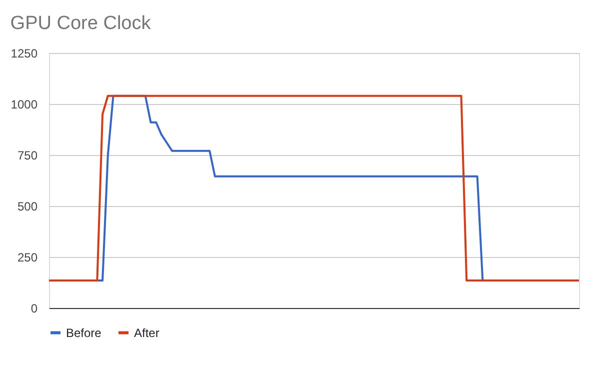 This screenshot has width=600, height=371. What do you see at coordinates (27, 155) in the screenshot?
I see `y-tick-label: 750` at bounding box center [27, 155].